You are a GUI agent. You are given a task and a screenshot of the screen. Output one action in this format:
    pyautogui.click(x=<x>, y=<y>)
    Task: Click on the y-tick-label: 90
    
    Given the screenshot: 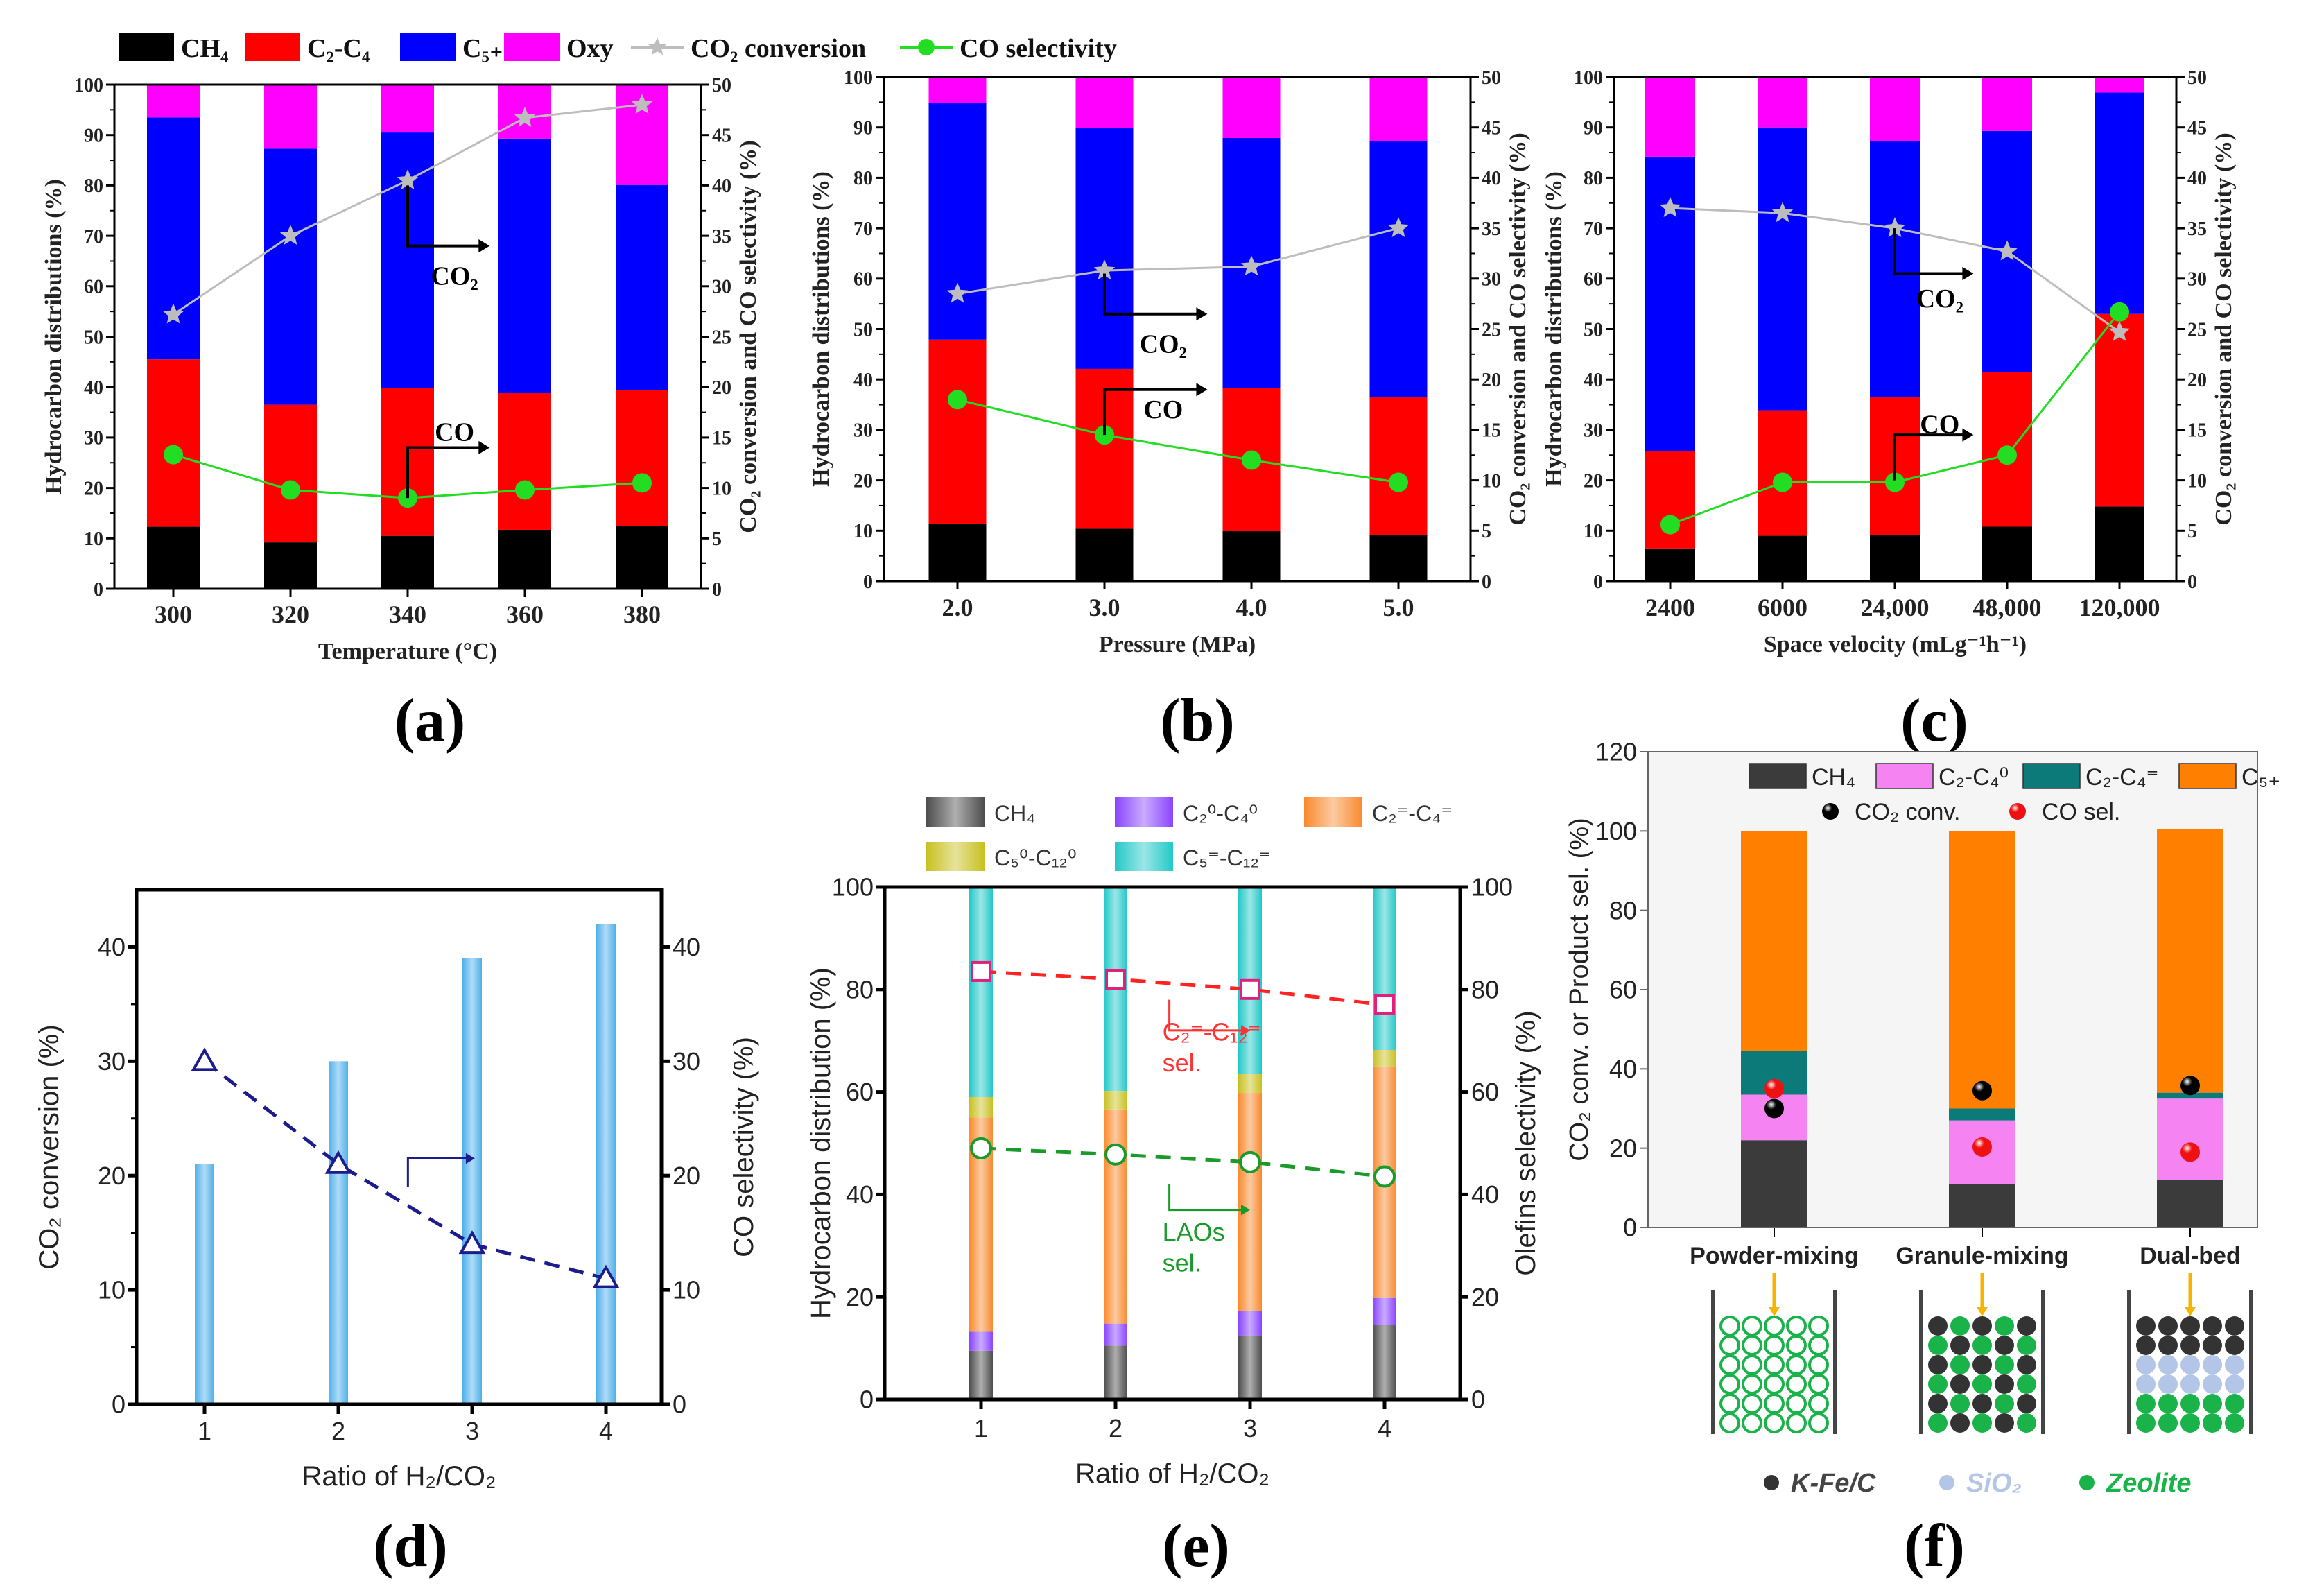 What is the action you would take?
    pyautogui.click(x=1593, y=128)
    